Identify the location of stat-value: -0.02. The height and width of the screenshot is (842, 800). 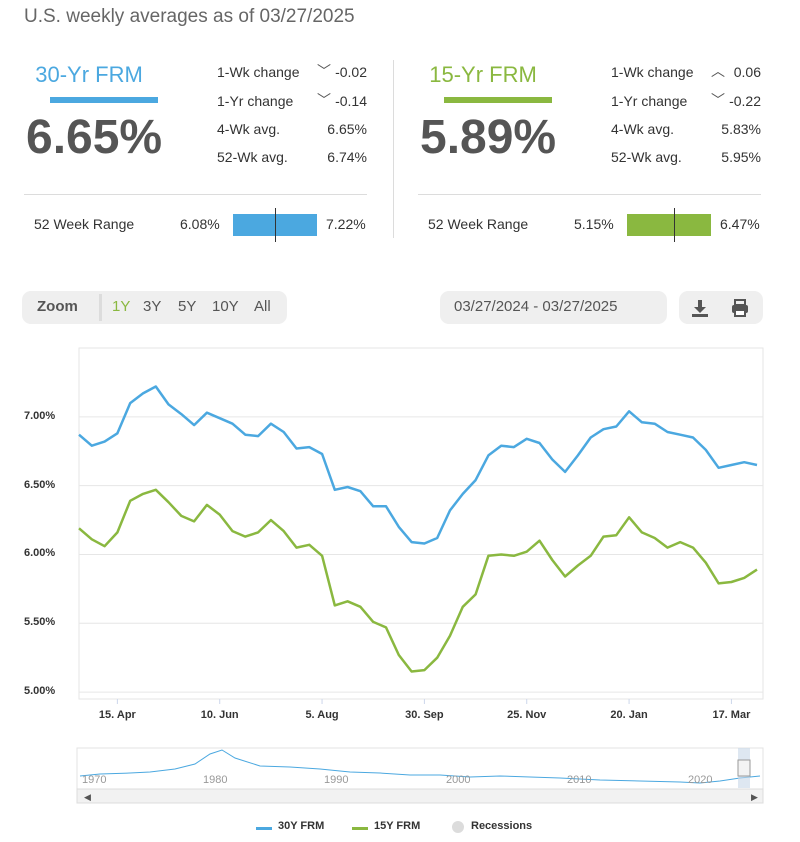
(351, 72).